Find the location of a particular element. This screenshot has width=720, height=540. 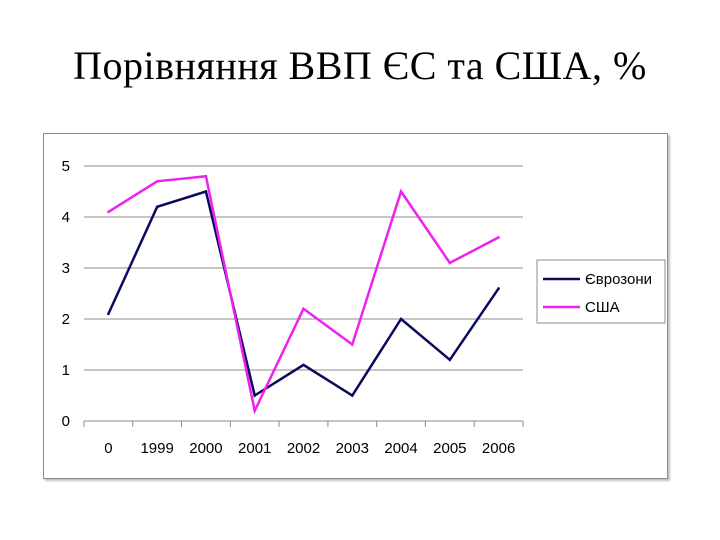

x-axis-ticks: 0 1999 2000 2001 2002 2003 2004 2005 2006 is located at coordinates (303, 439).